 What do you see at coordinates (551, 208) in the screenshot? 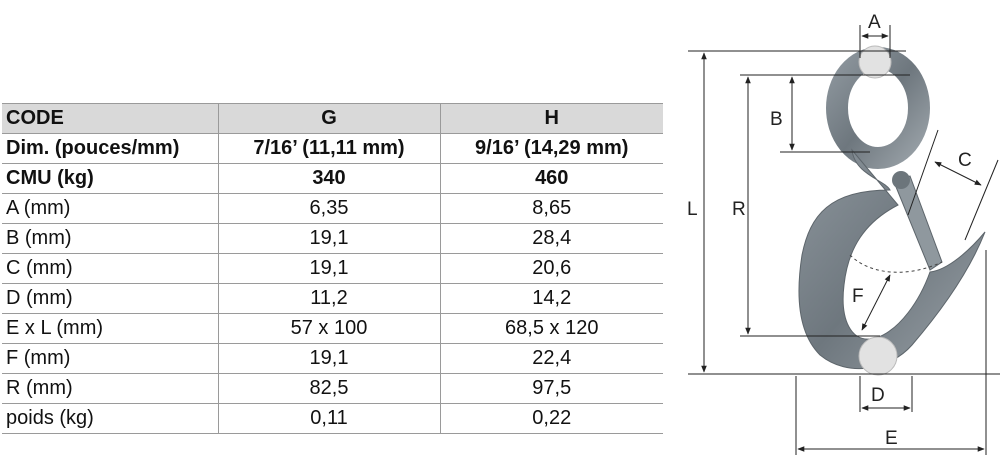
I see `value-h: 8,65` at bounding box center [551, 208].